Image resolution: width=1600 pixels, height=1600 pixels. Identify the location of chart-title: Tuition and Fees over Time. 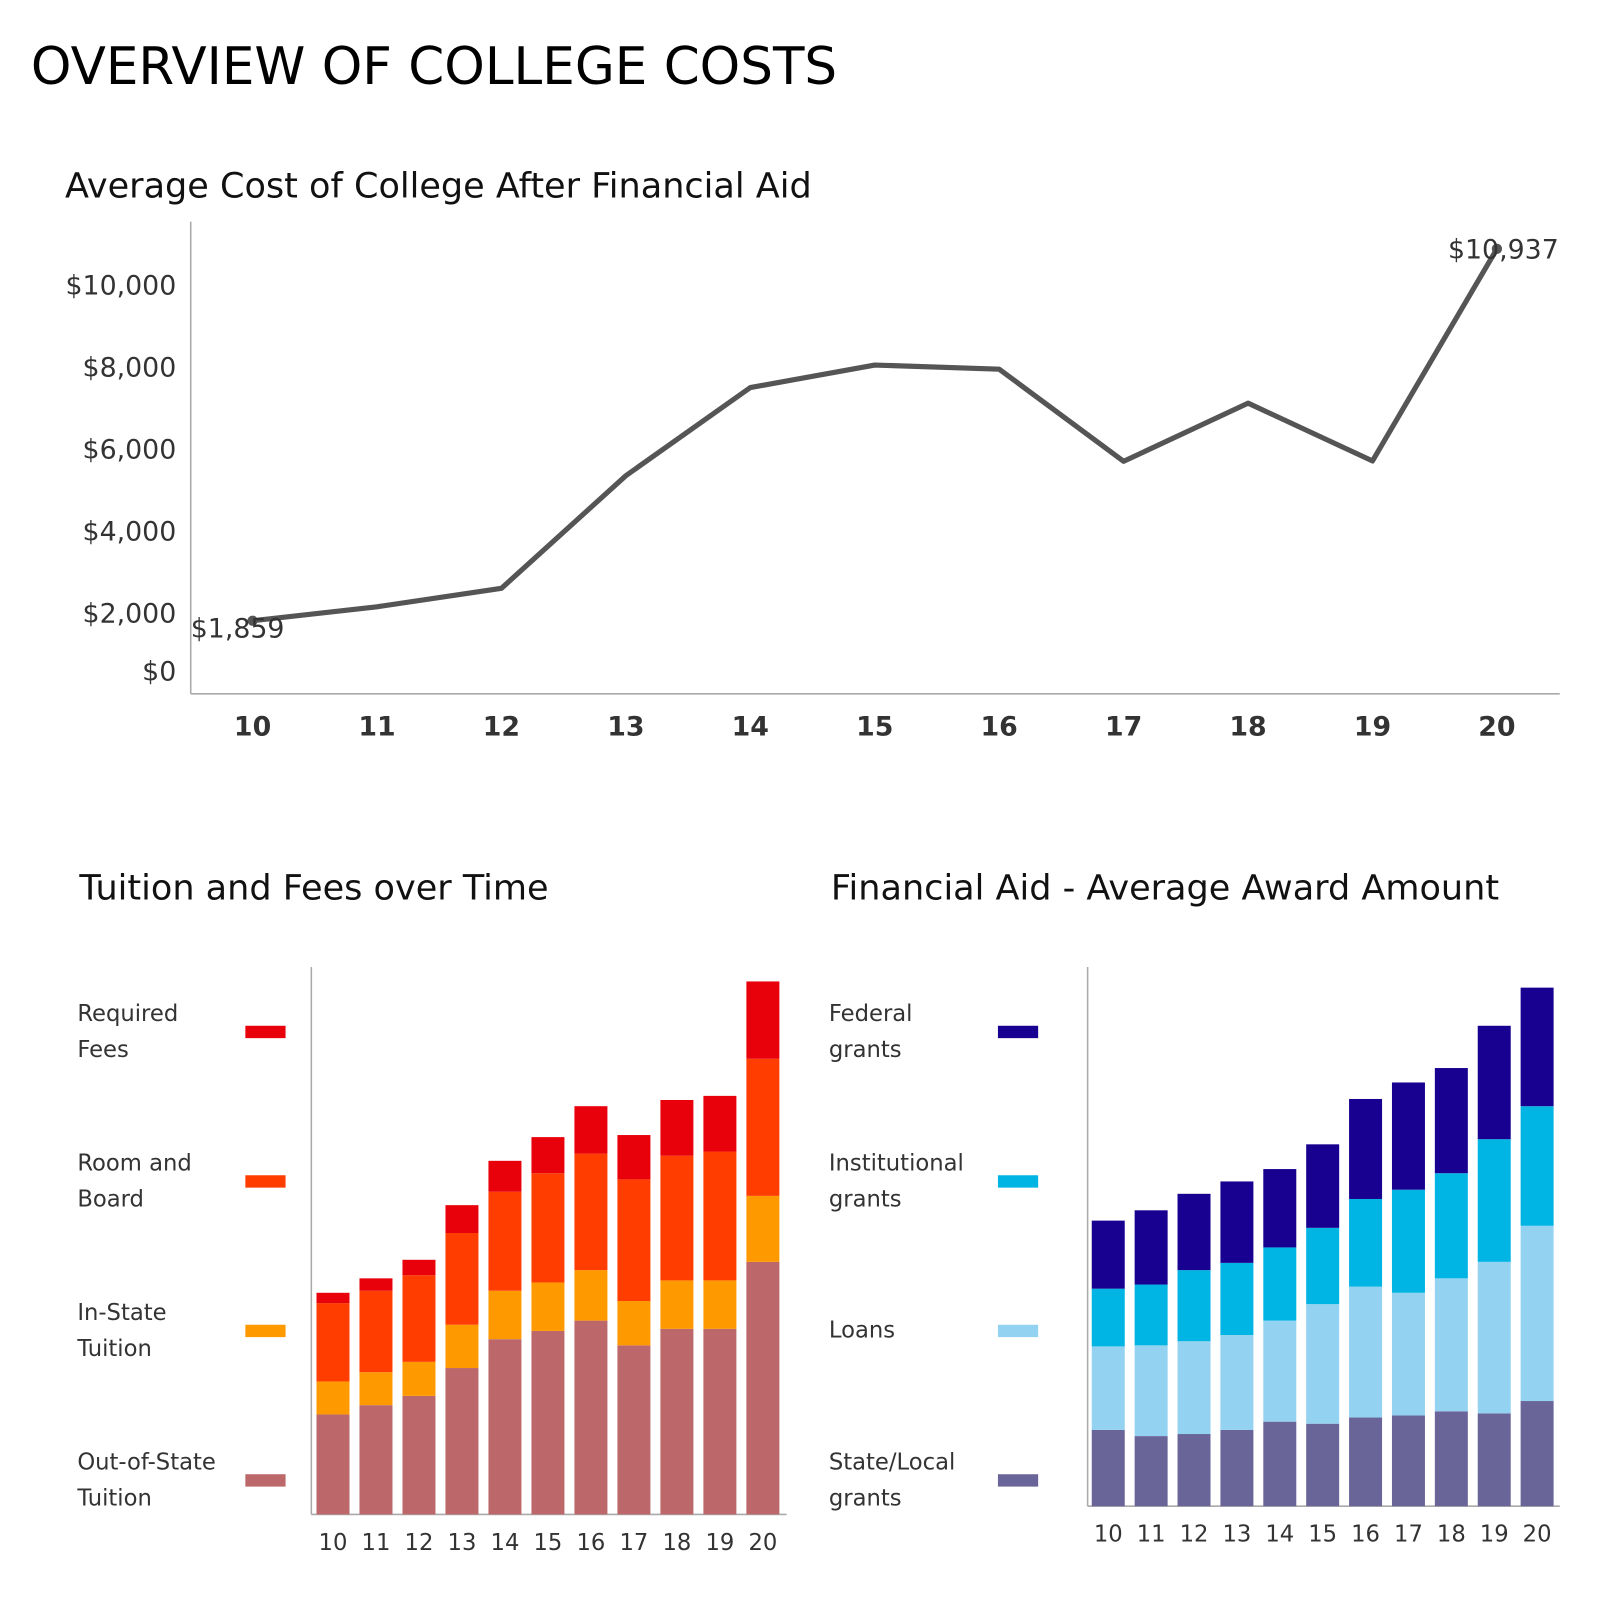
(313, 888).